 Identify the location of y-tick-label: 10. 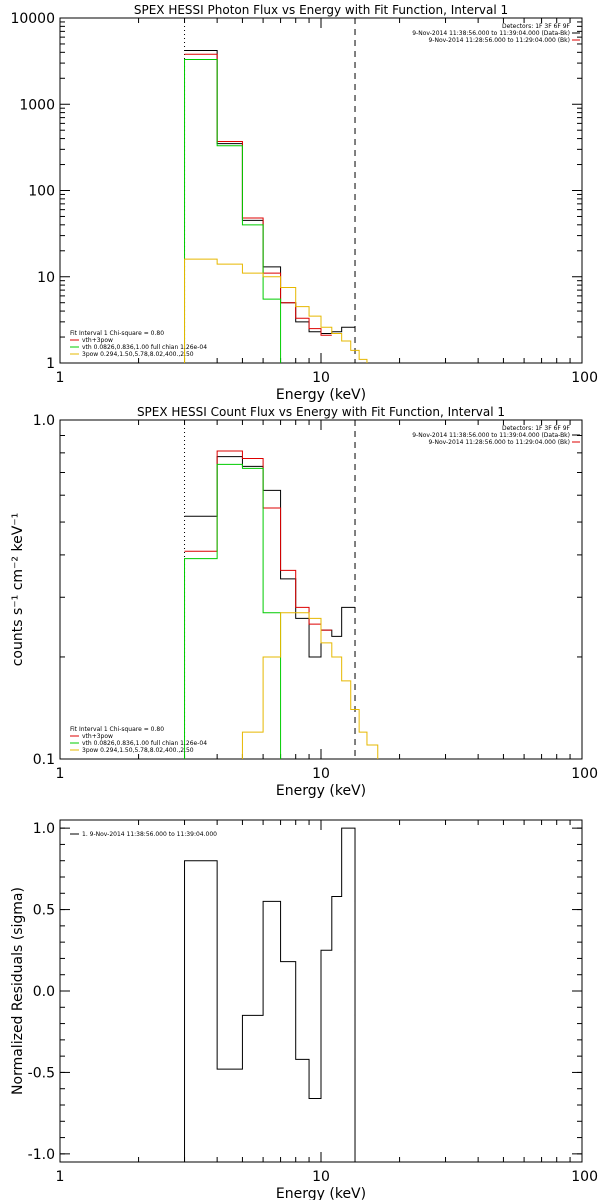
(46, 278).